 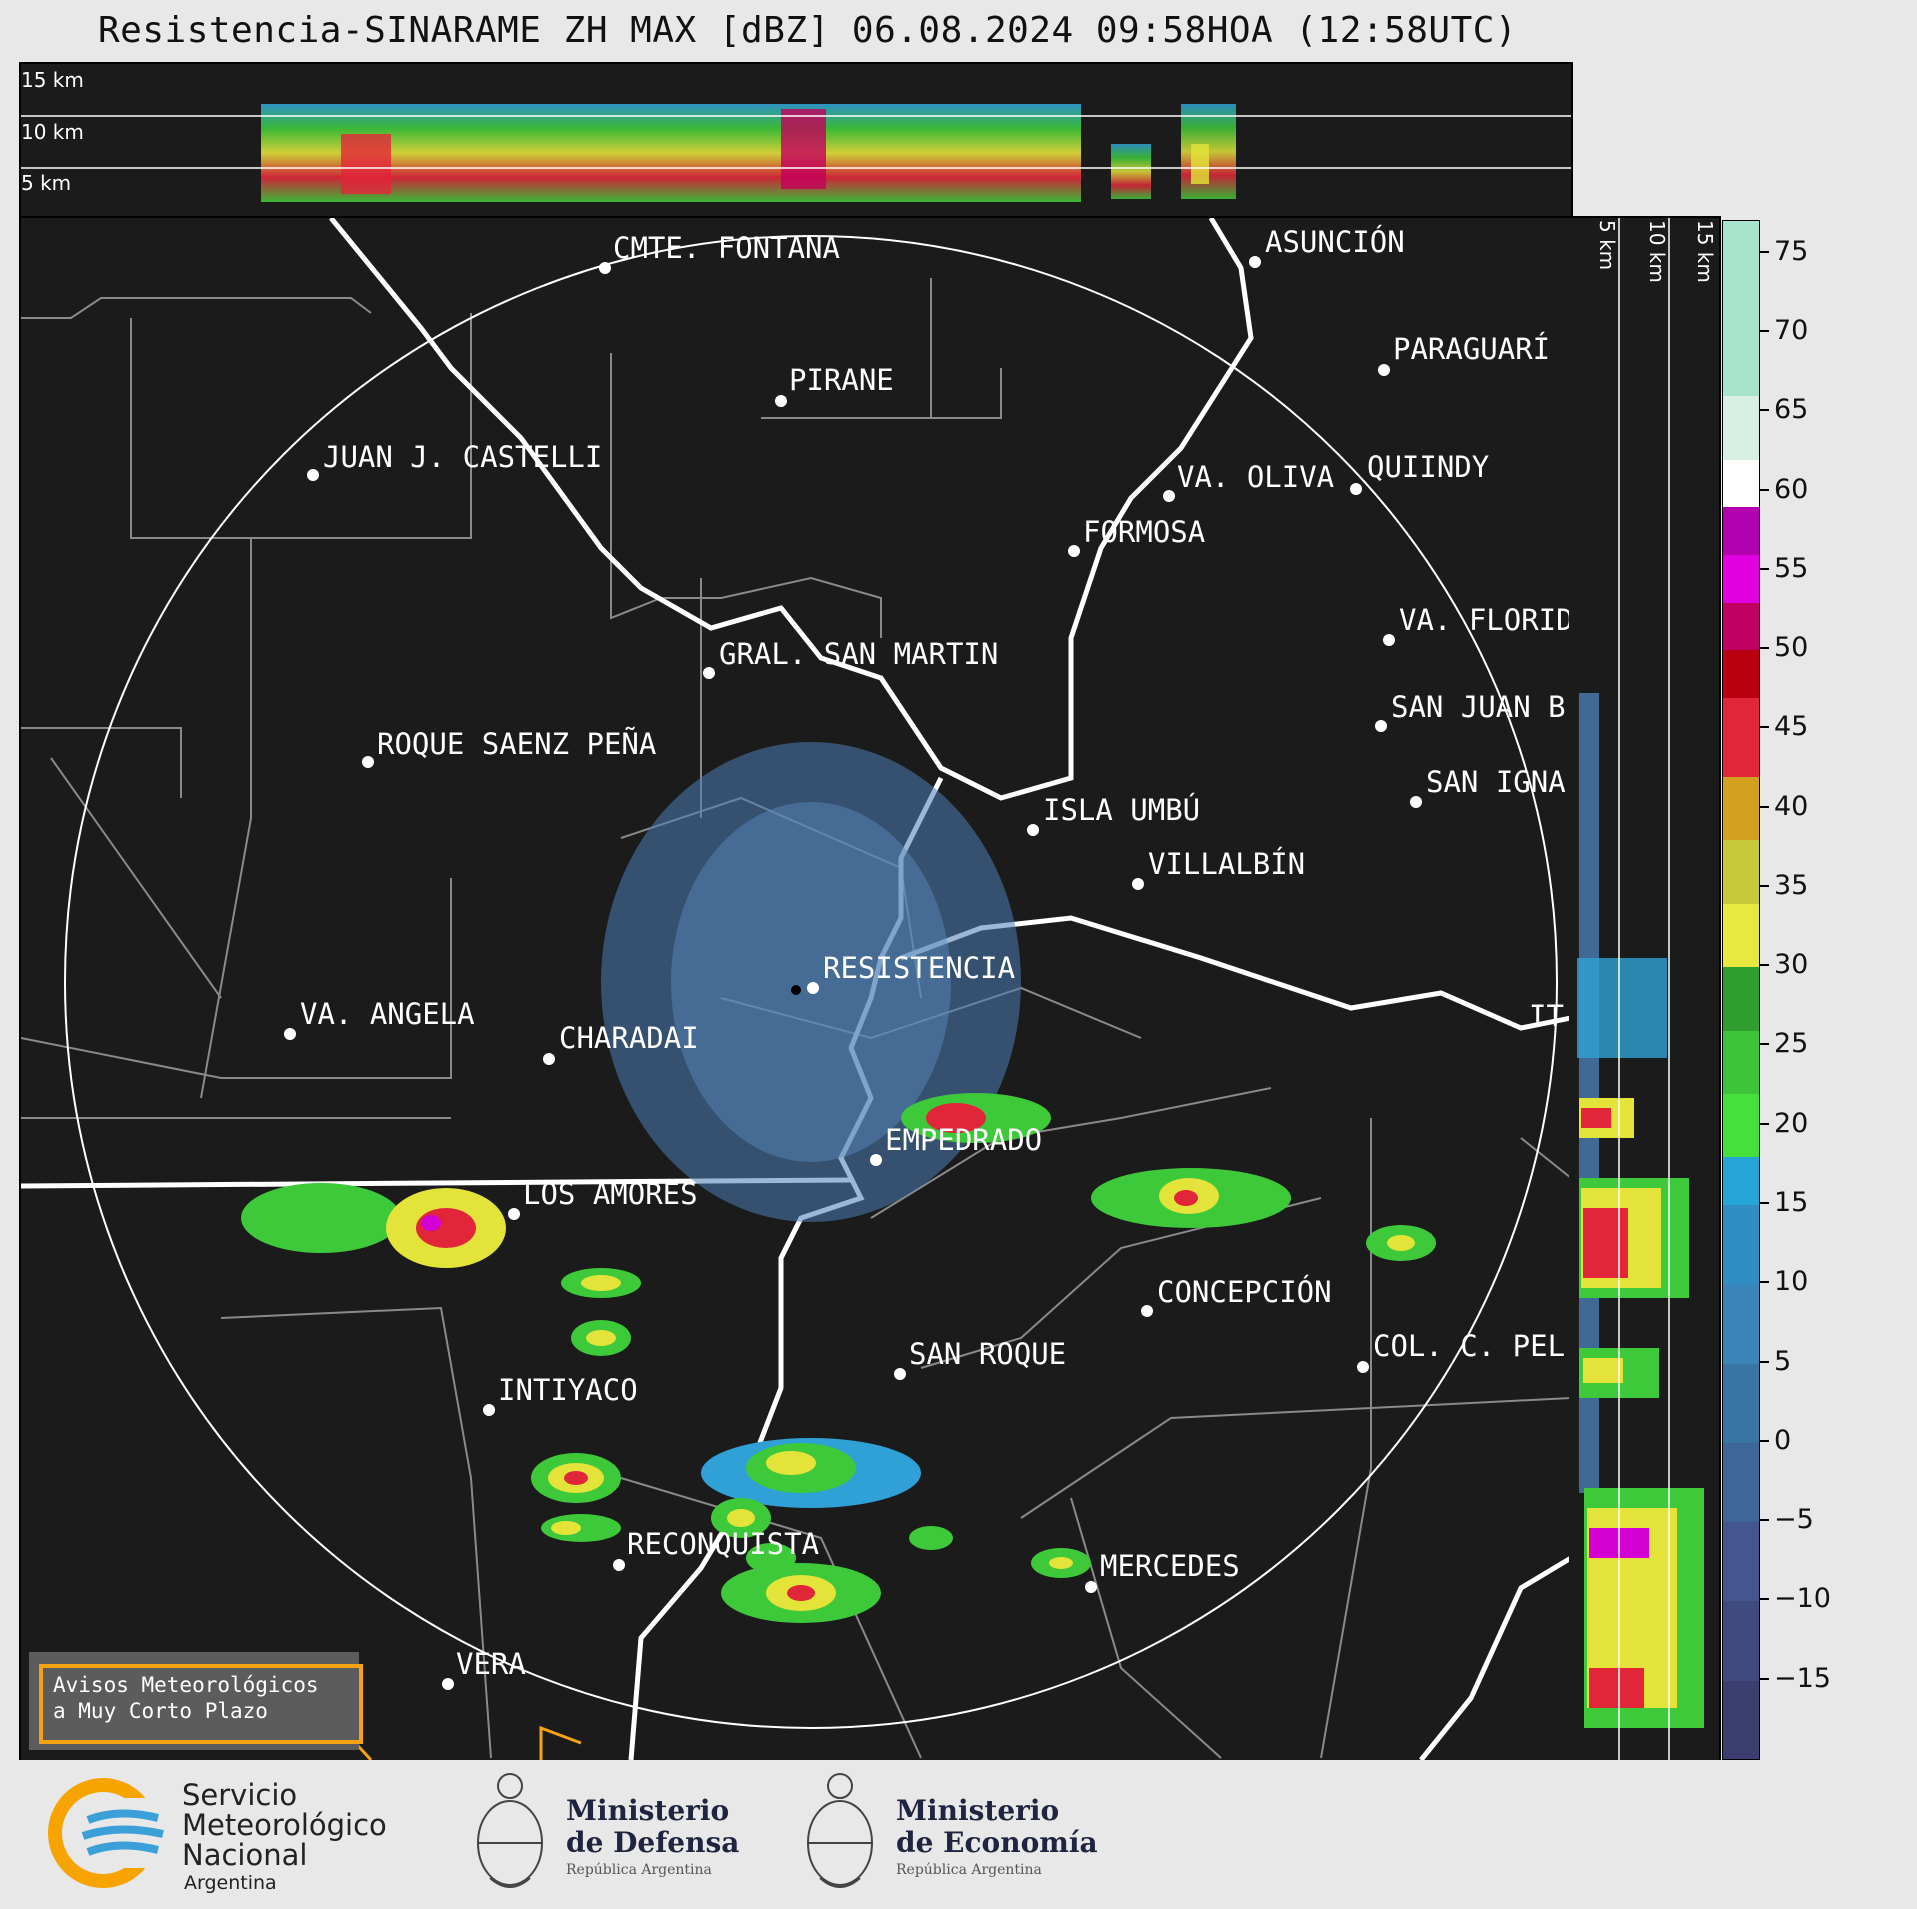 I want to click on defensa-sub: República Argentina, so click(x=639, y=1870).